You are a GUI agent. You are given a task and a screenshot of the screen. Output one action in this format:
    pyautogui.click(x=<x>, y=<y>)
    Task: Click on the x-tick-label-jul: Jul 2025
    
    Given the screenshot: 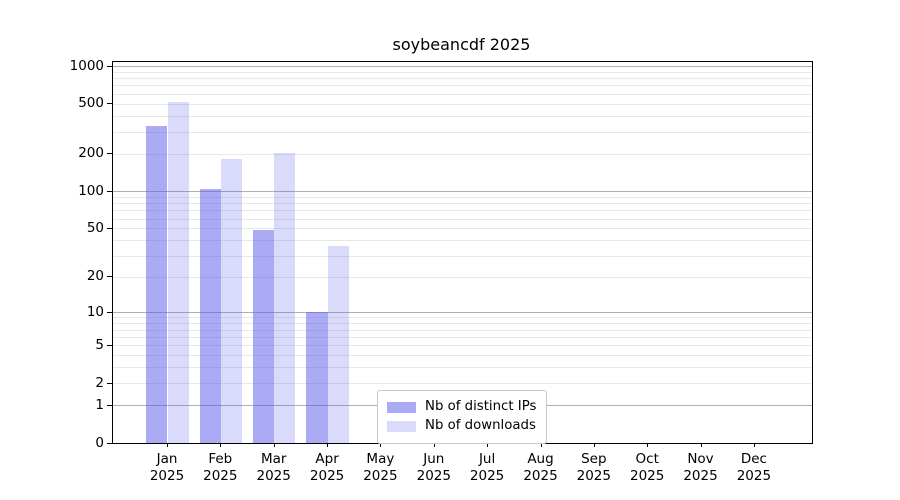 What is the action you would take?
    pyautogui.click(x=487, y=468)
    